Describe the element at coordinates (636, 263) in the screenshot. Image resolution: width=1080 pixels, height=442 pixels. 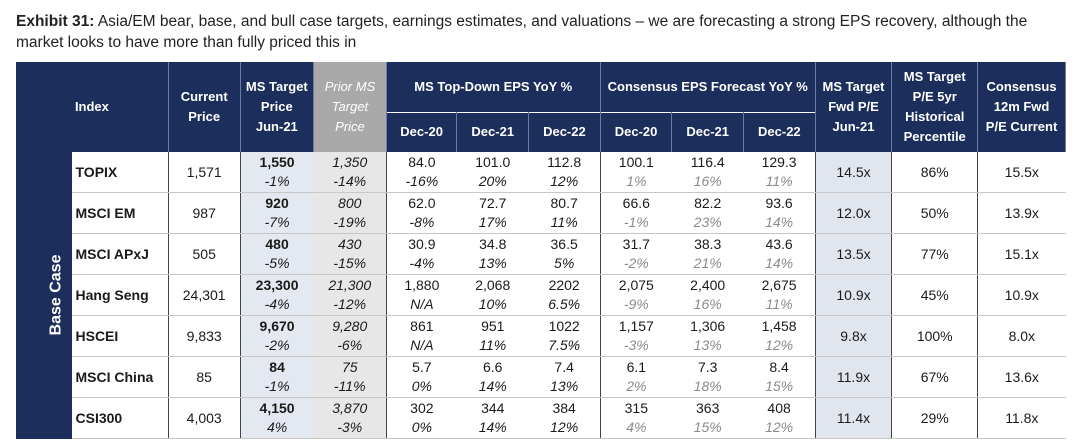
I see `cell-yoy-percent: -2%` at that location.